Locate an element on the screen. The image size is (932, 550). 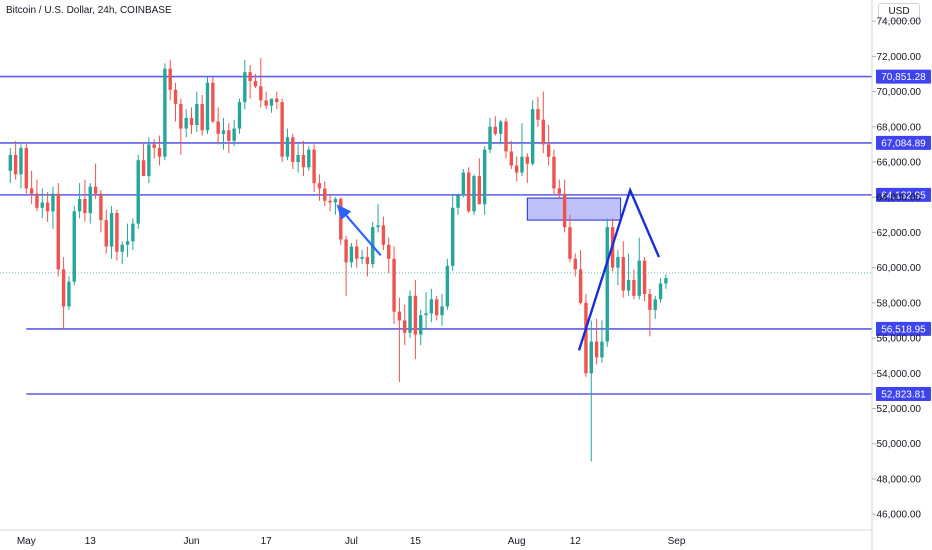
currency-button: USD is located at coordinates (899, 12).